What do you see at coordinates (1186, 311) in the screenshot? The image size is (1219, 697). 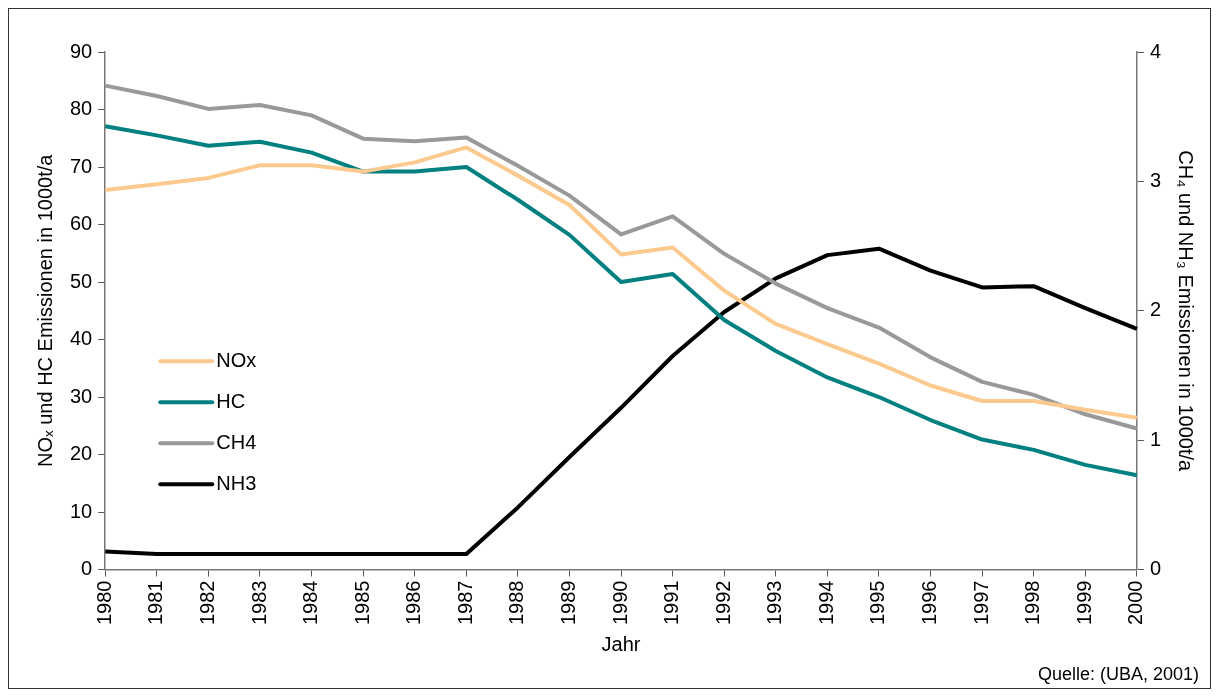 I see `y2-axis-title: CH₄ und NH₃ Emissionen in 1000t/a` at bounding box center [1186, 311].